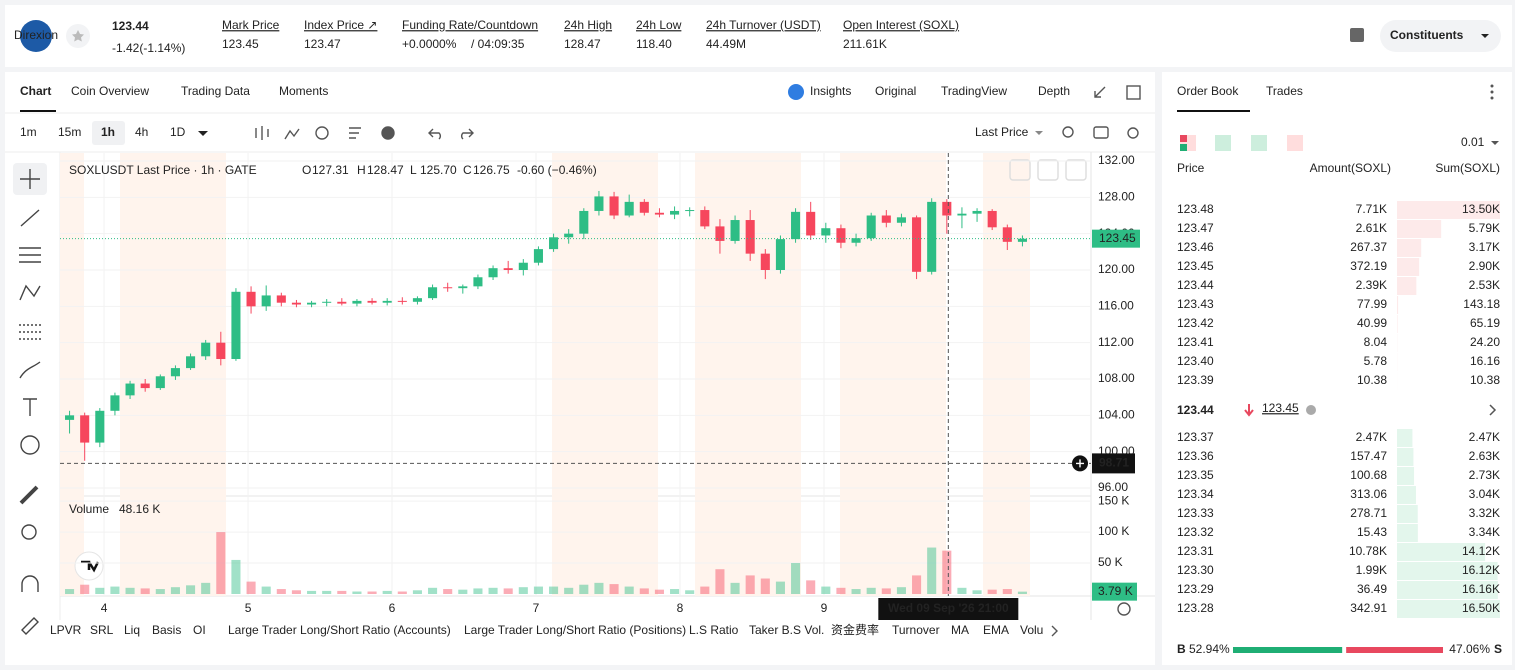 Image resolution: width=1515 pixels, height=670 pixels. What do you see at coordinates (1031, 630) in the screenshot?
I see `indicator: Volu` at bounding box center [1031, 630].